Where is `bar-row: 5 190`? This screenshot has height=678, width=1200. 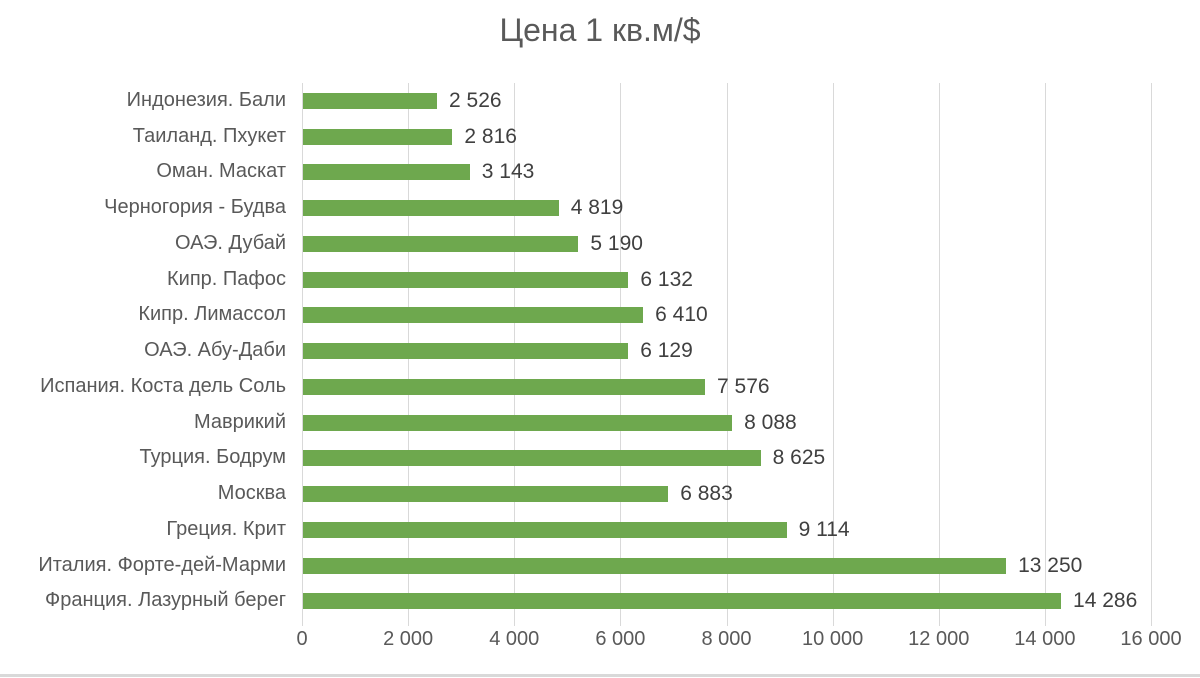 bar-row: 5 190 is located at coordinates (726, 244).